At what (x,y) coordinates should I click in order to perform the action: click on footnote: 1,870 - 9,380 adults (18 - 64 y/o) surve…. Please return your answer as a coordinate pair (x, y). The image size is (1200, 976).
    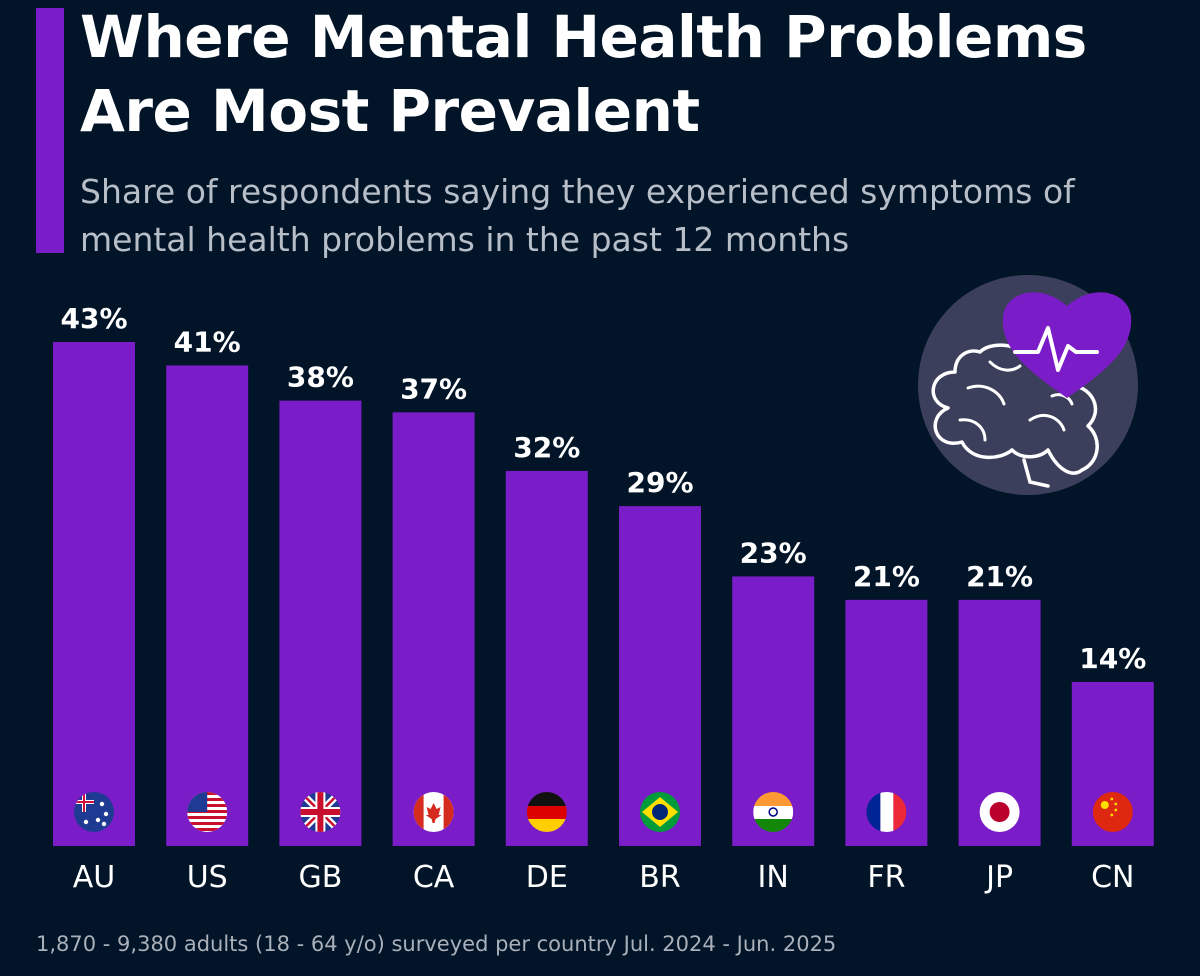
    Looking at the image, I should click on (436, 944).